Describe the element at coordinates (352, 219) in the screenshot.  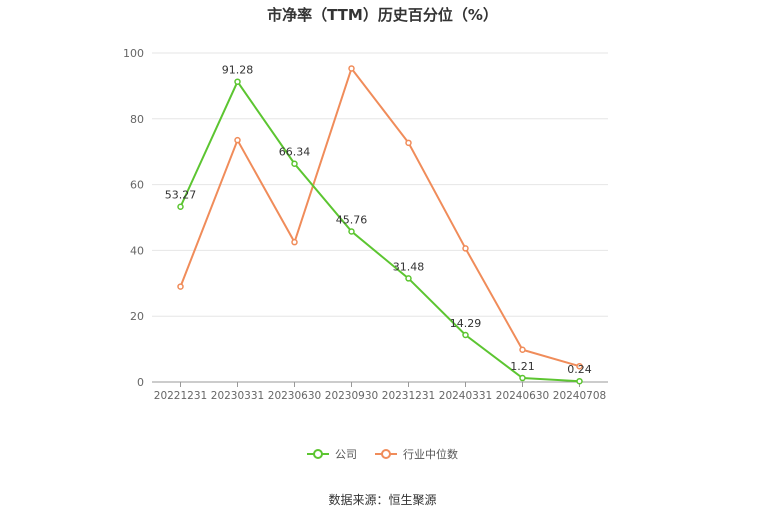
I see `data-label: 45.76` at that location.